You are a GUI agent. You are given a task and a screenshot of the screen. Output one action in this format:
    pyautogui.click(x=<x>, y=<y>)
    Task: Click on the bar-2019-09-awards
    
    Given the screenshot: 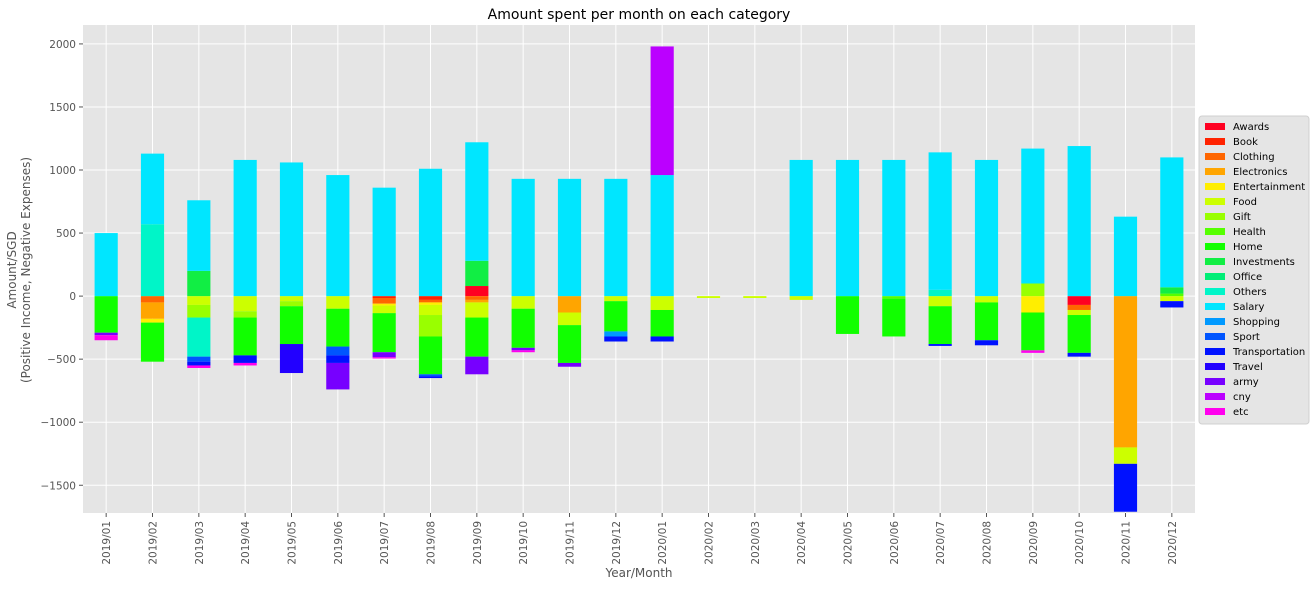 What is the action you would take?
    pyautogui.click(x=477, y=291)
    